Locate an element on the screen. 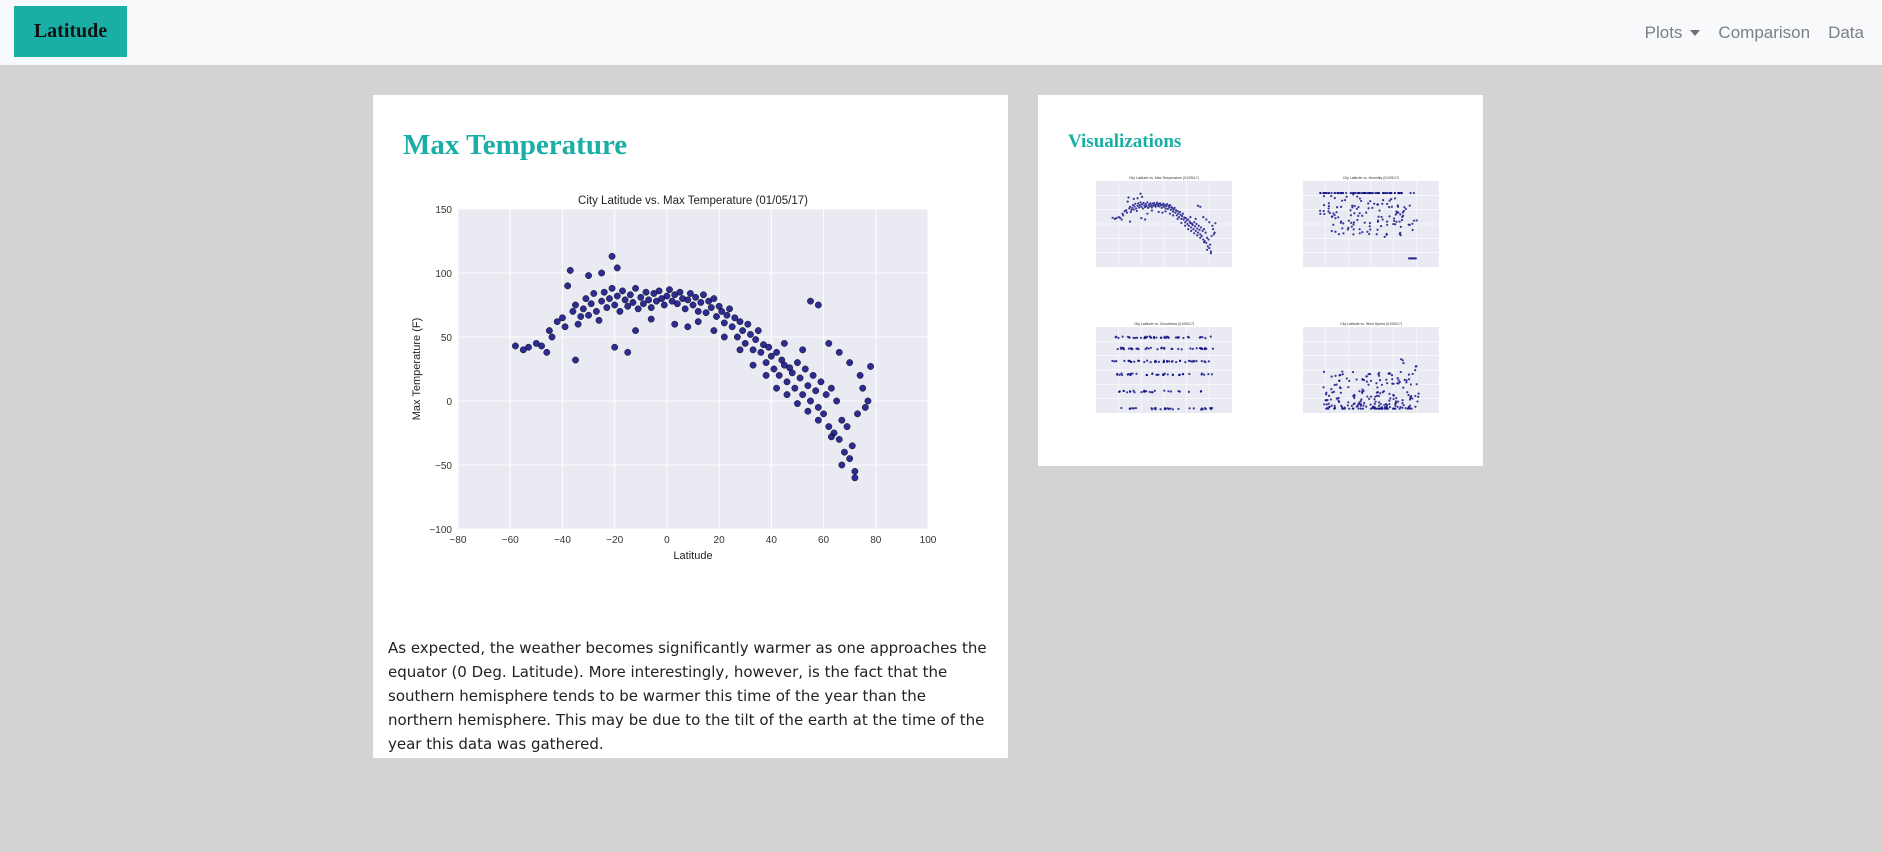 The width and height of the screenshot is (1882, 852). thumbnail-humidity: City Latitude vs. Humidity (01/05/17) is located at coordinates (1363, 228).